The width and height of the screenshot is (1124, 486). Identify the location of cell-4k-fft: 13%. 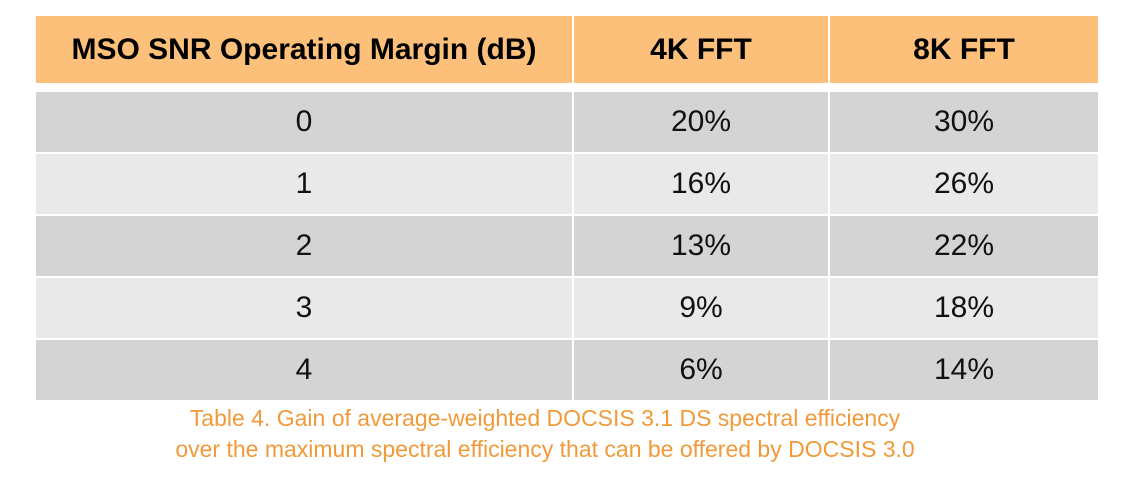
(702, 247).